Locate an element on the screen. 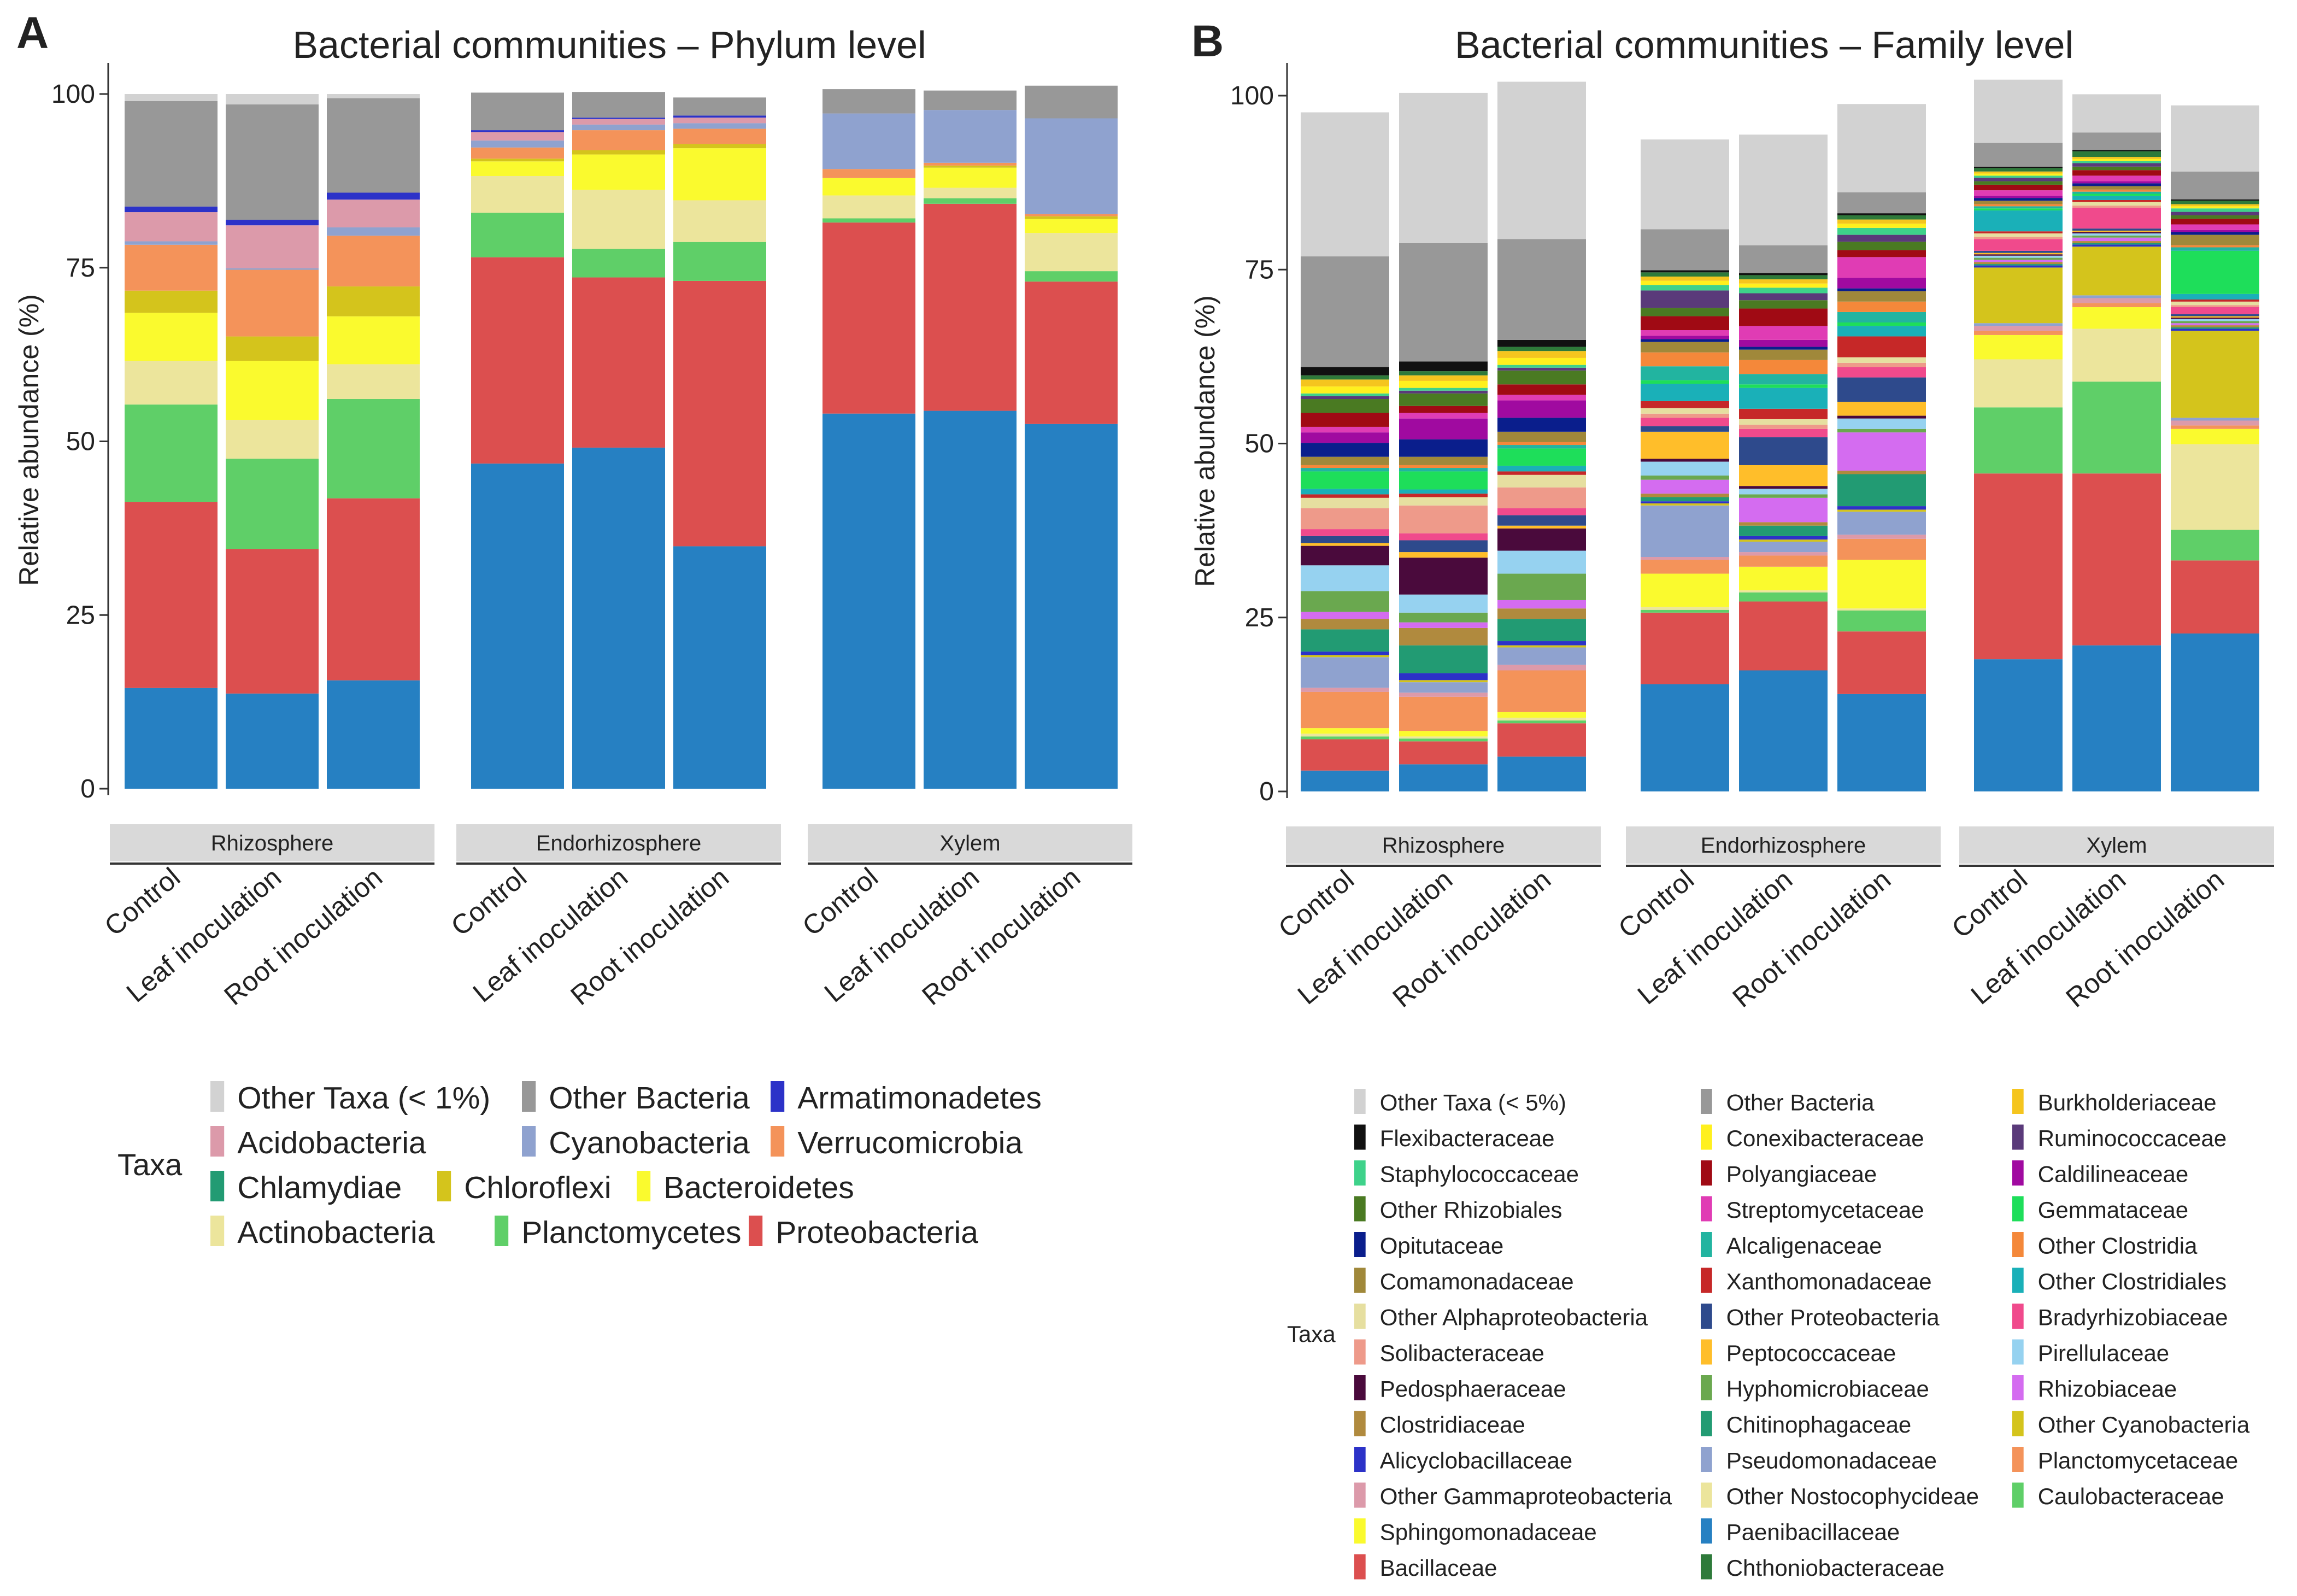 The image size is (2297, 1596). family-y-tick-label: 100 is located at coordinates (1252, 96).